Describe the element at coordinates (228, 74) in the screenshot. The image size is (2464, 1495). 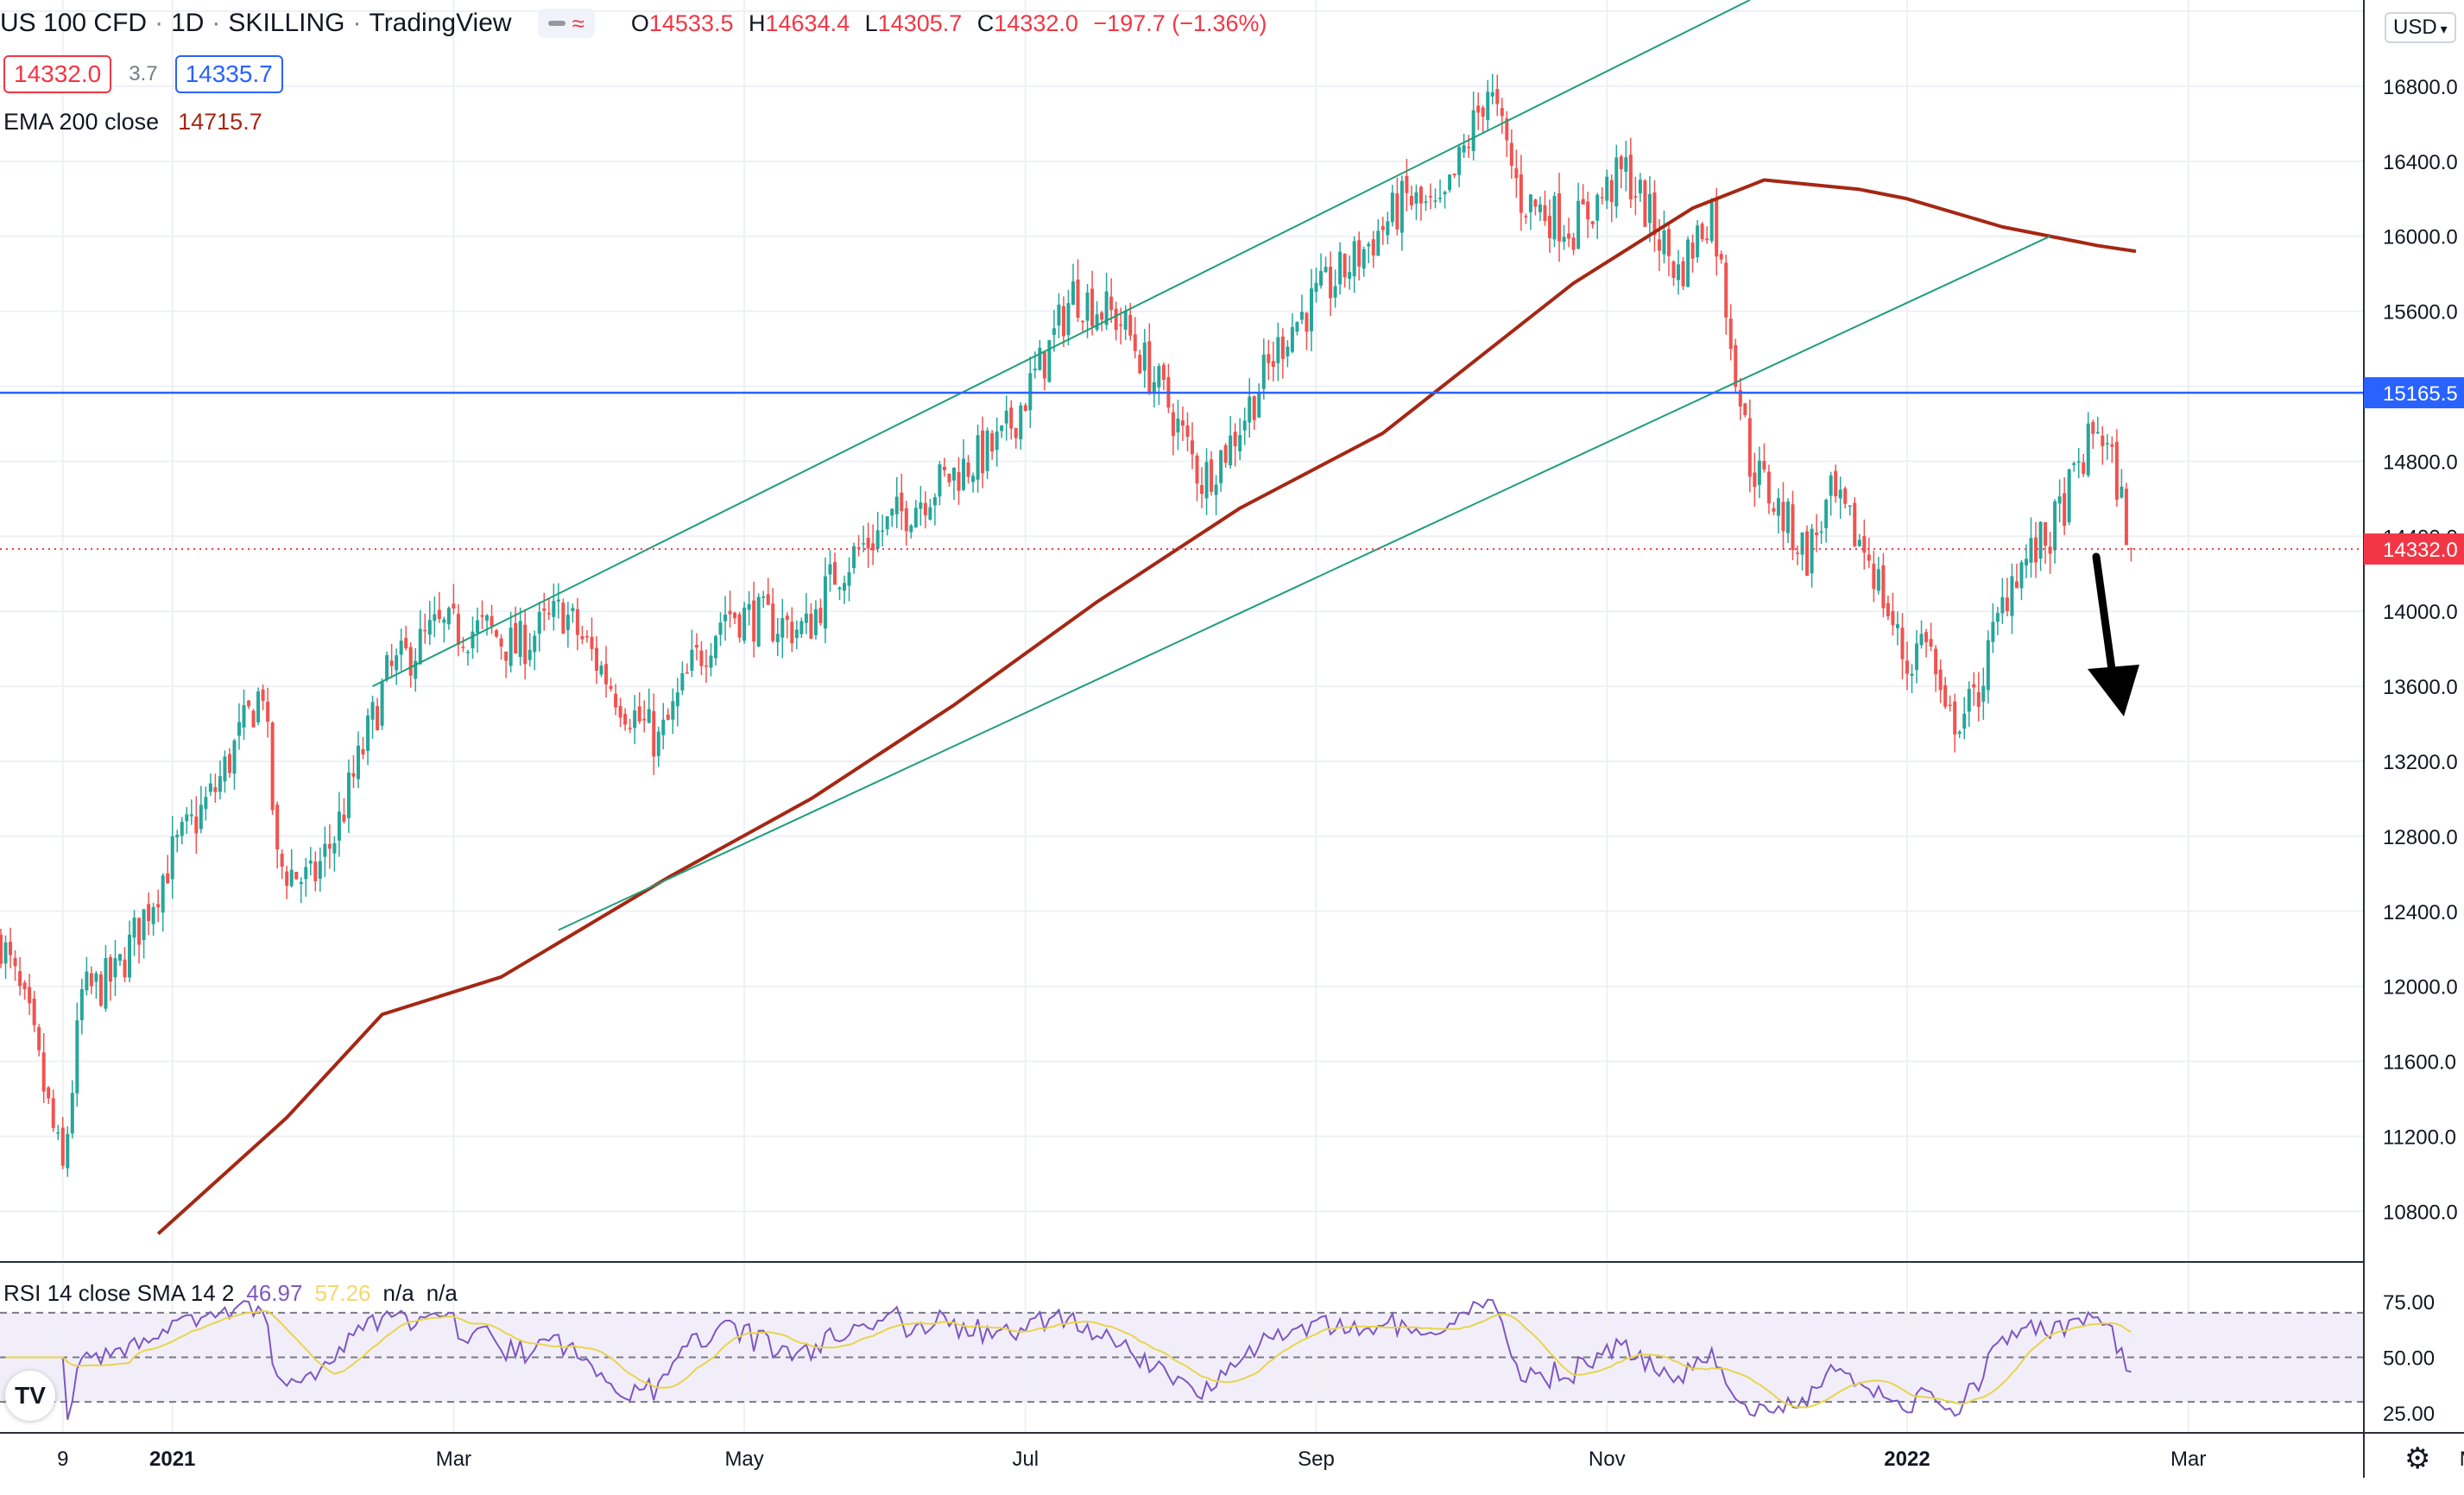
I see `ask-price-button: 14335.7` at that location.